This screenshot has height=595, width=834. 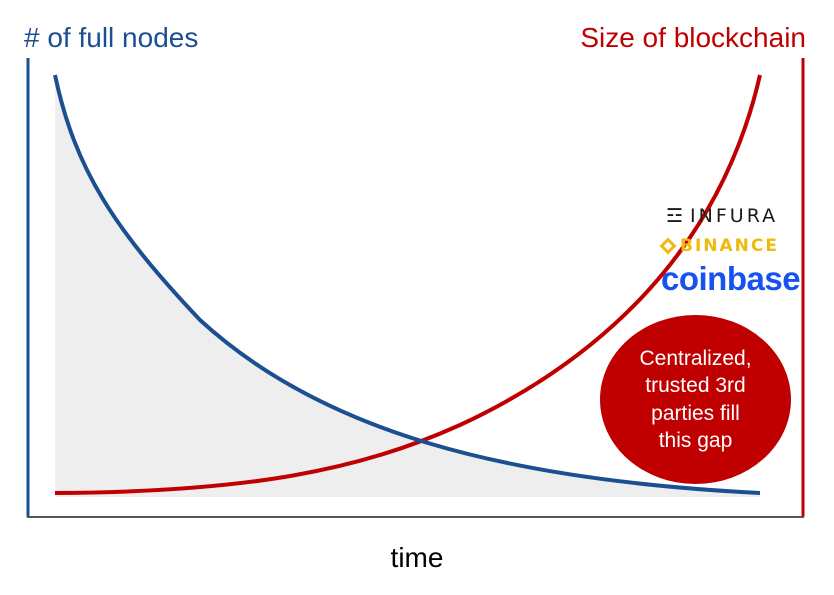 I want to click on full-nodes-axis-title: # of full nodes, so click(x=111, y=37).